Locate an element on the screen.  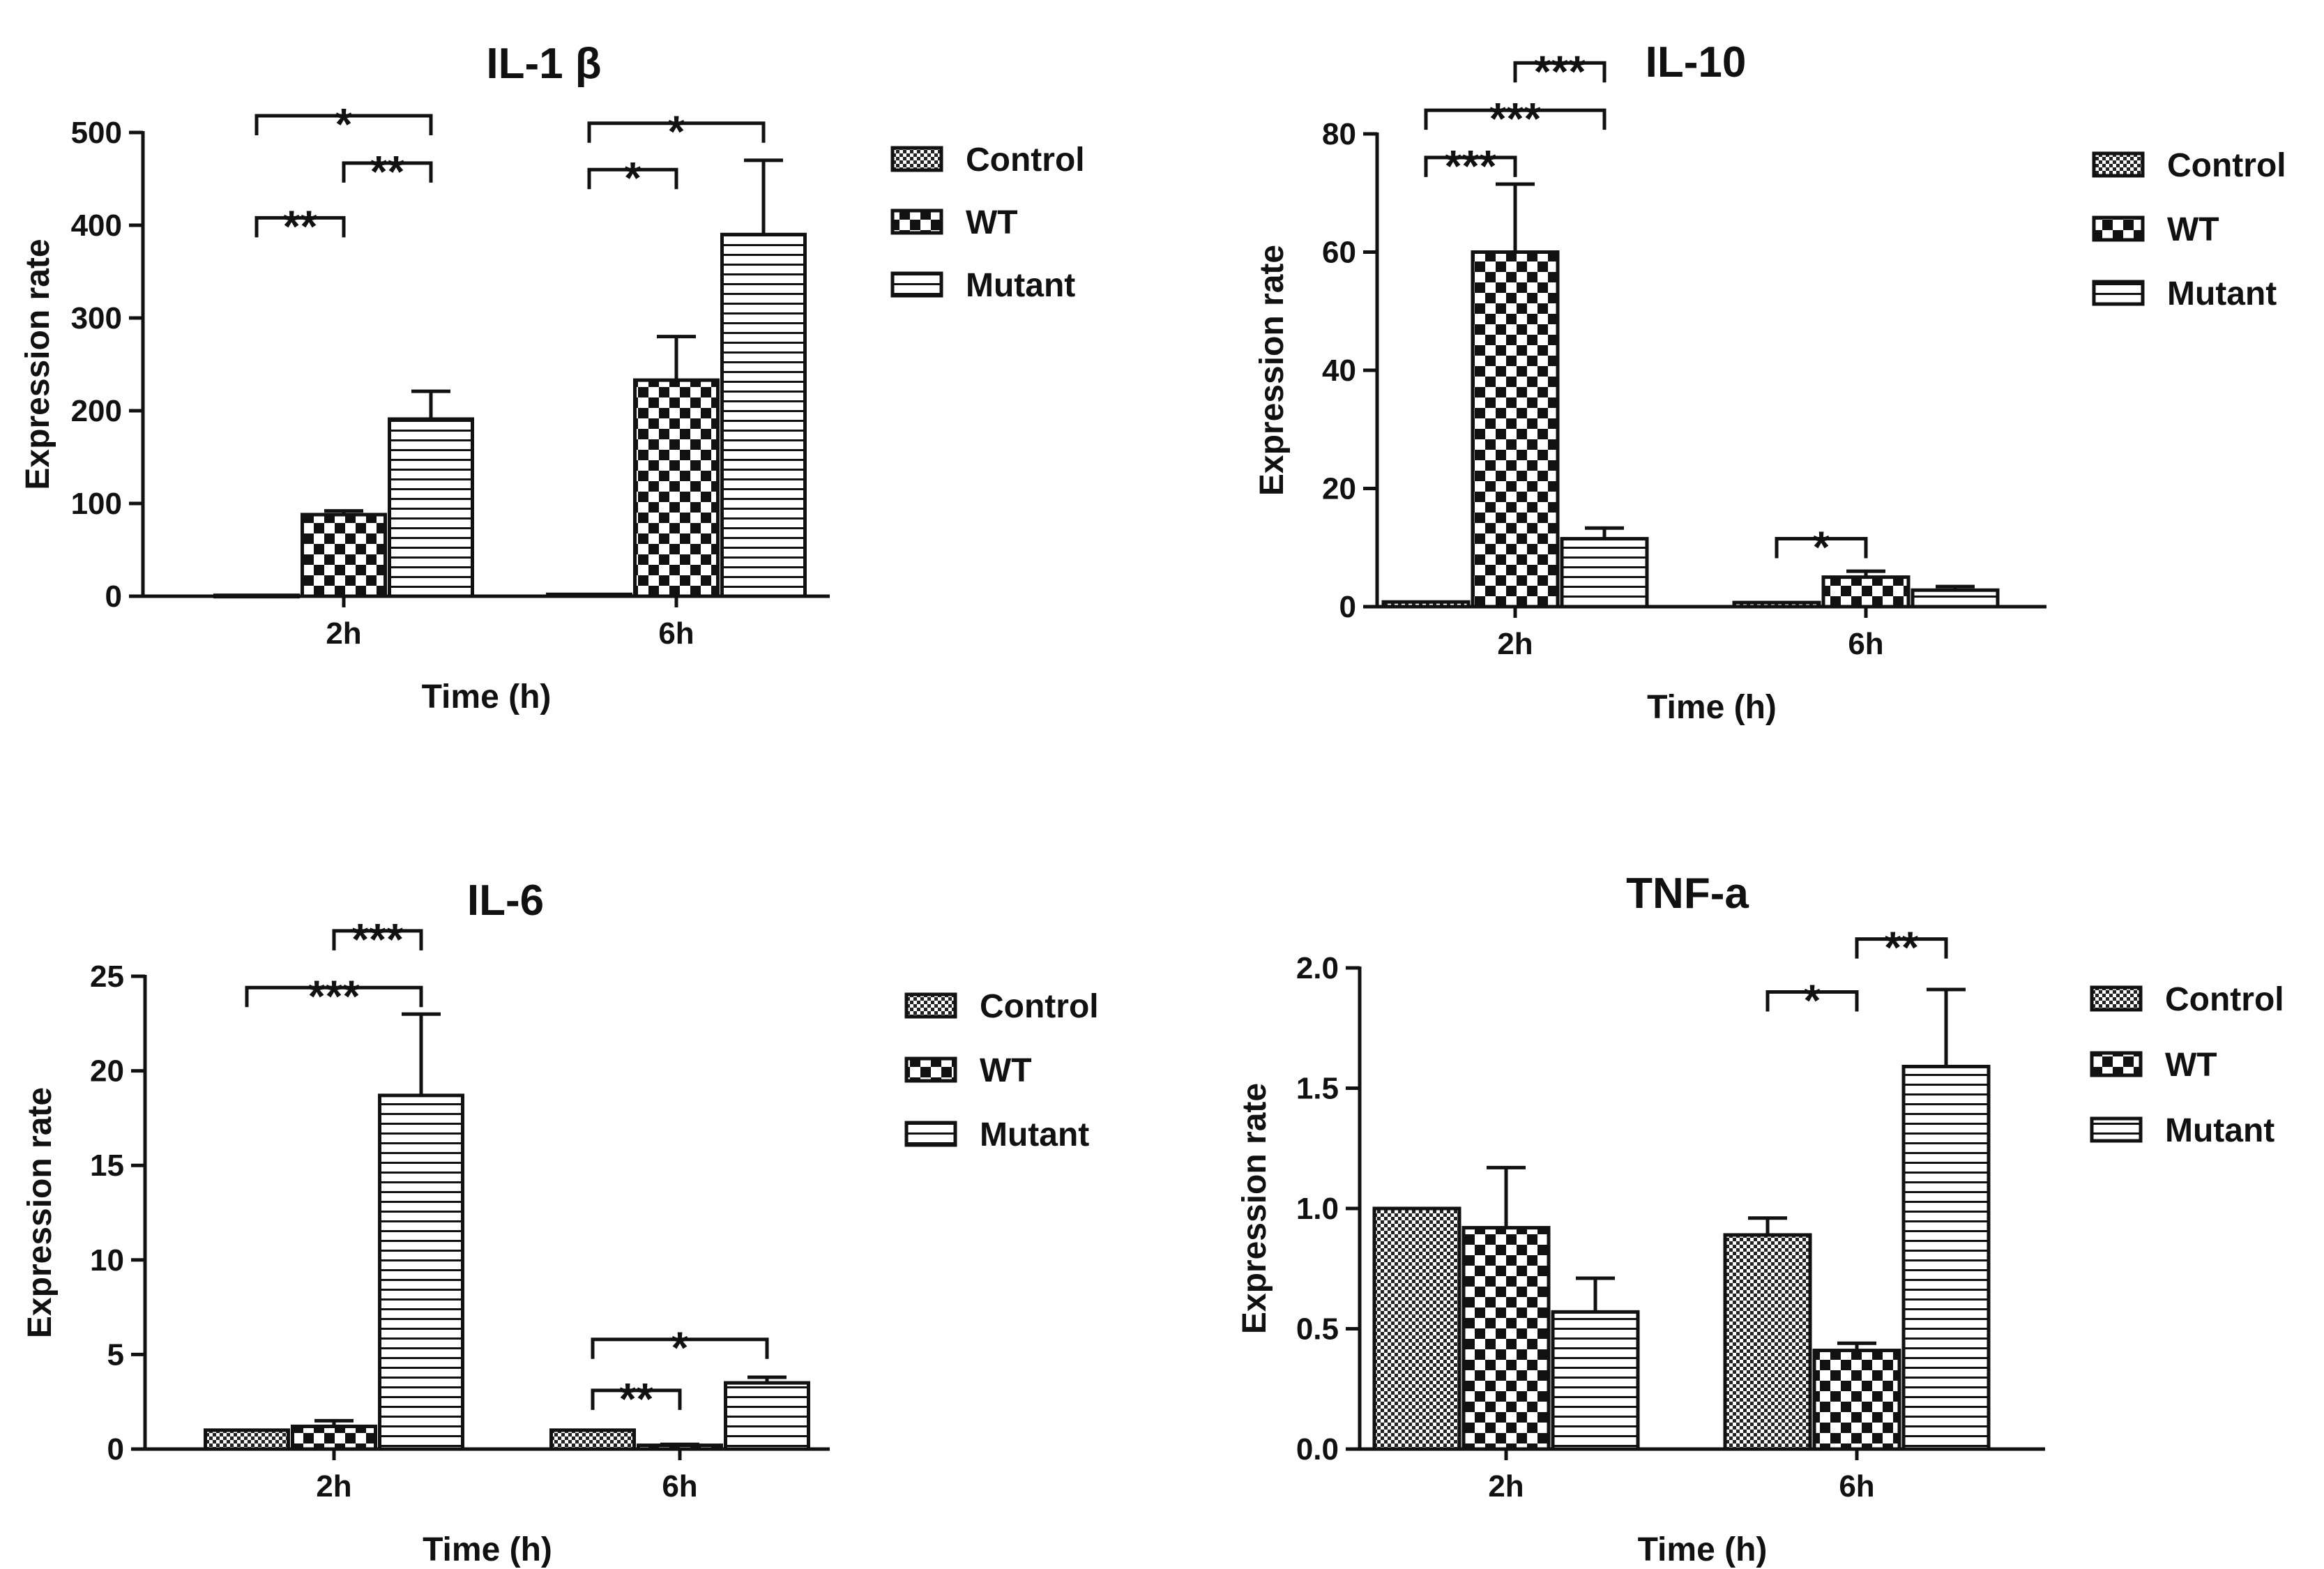
y-tick-label: 5 is located at coordinates (116, 1354).